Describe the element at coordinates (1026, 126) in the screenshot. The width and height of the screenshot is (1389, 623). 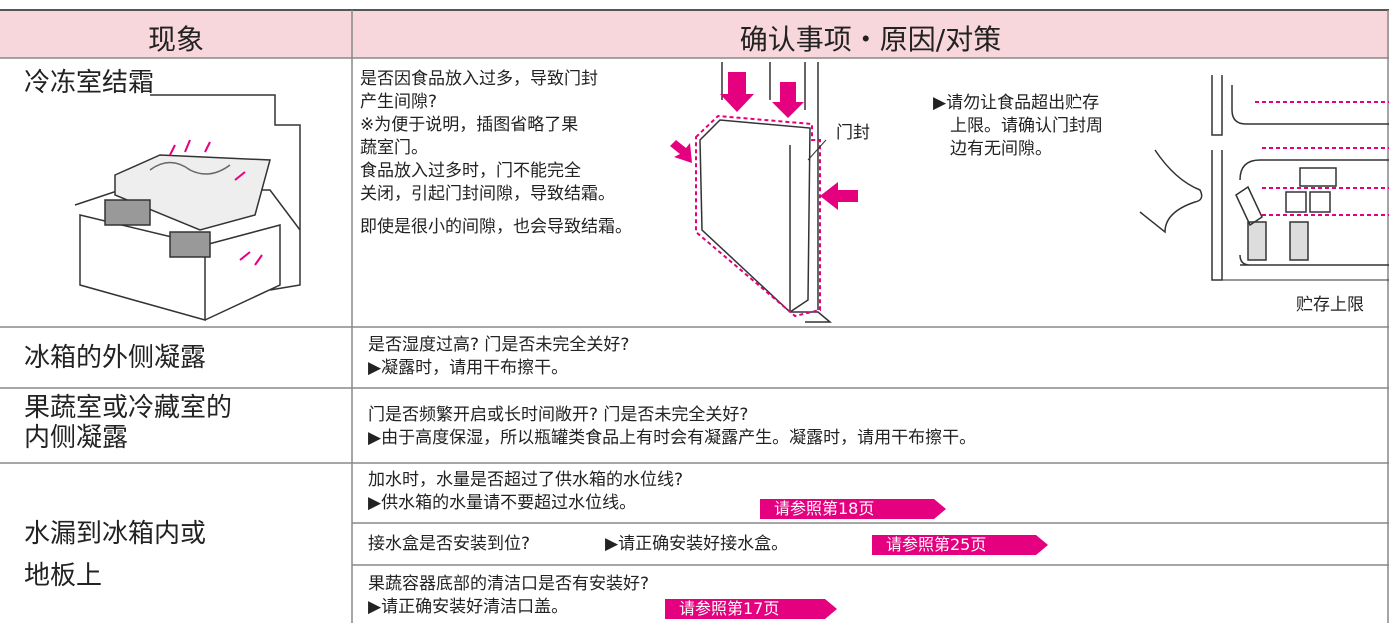
I see `text-line: 上限。请确认门封周` at that location.